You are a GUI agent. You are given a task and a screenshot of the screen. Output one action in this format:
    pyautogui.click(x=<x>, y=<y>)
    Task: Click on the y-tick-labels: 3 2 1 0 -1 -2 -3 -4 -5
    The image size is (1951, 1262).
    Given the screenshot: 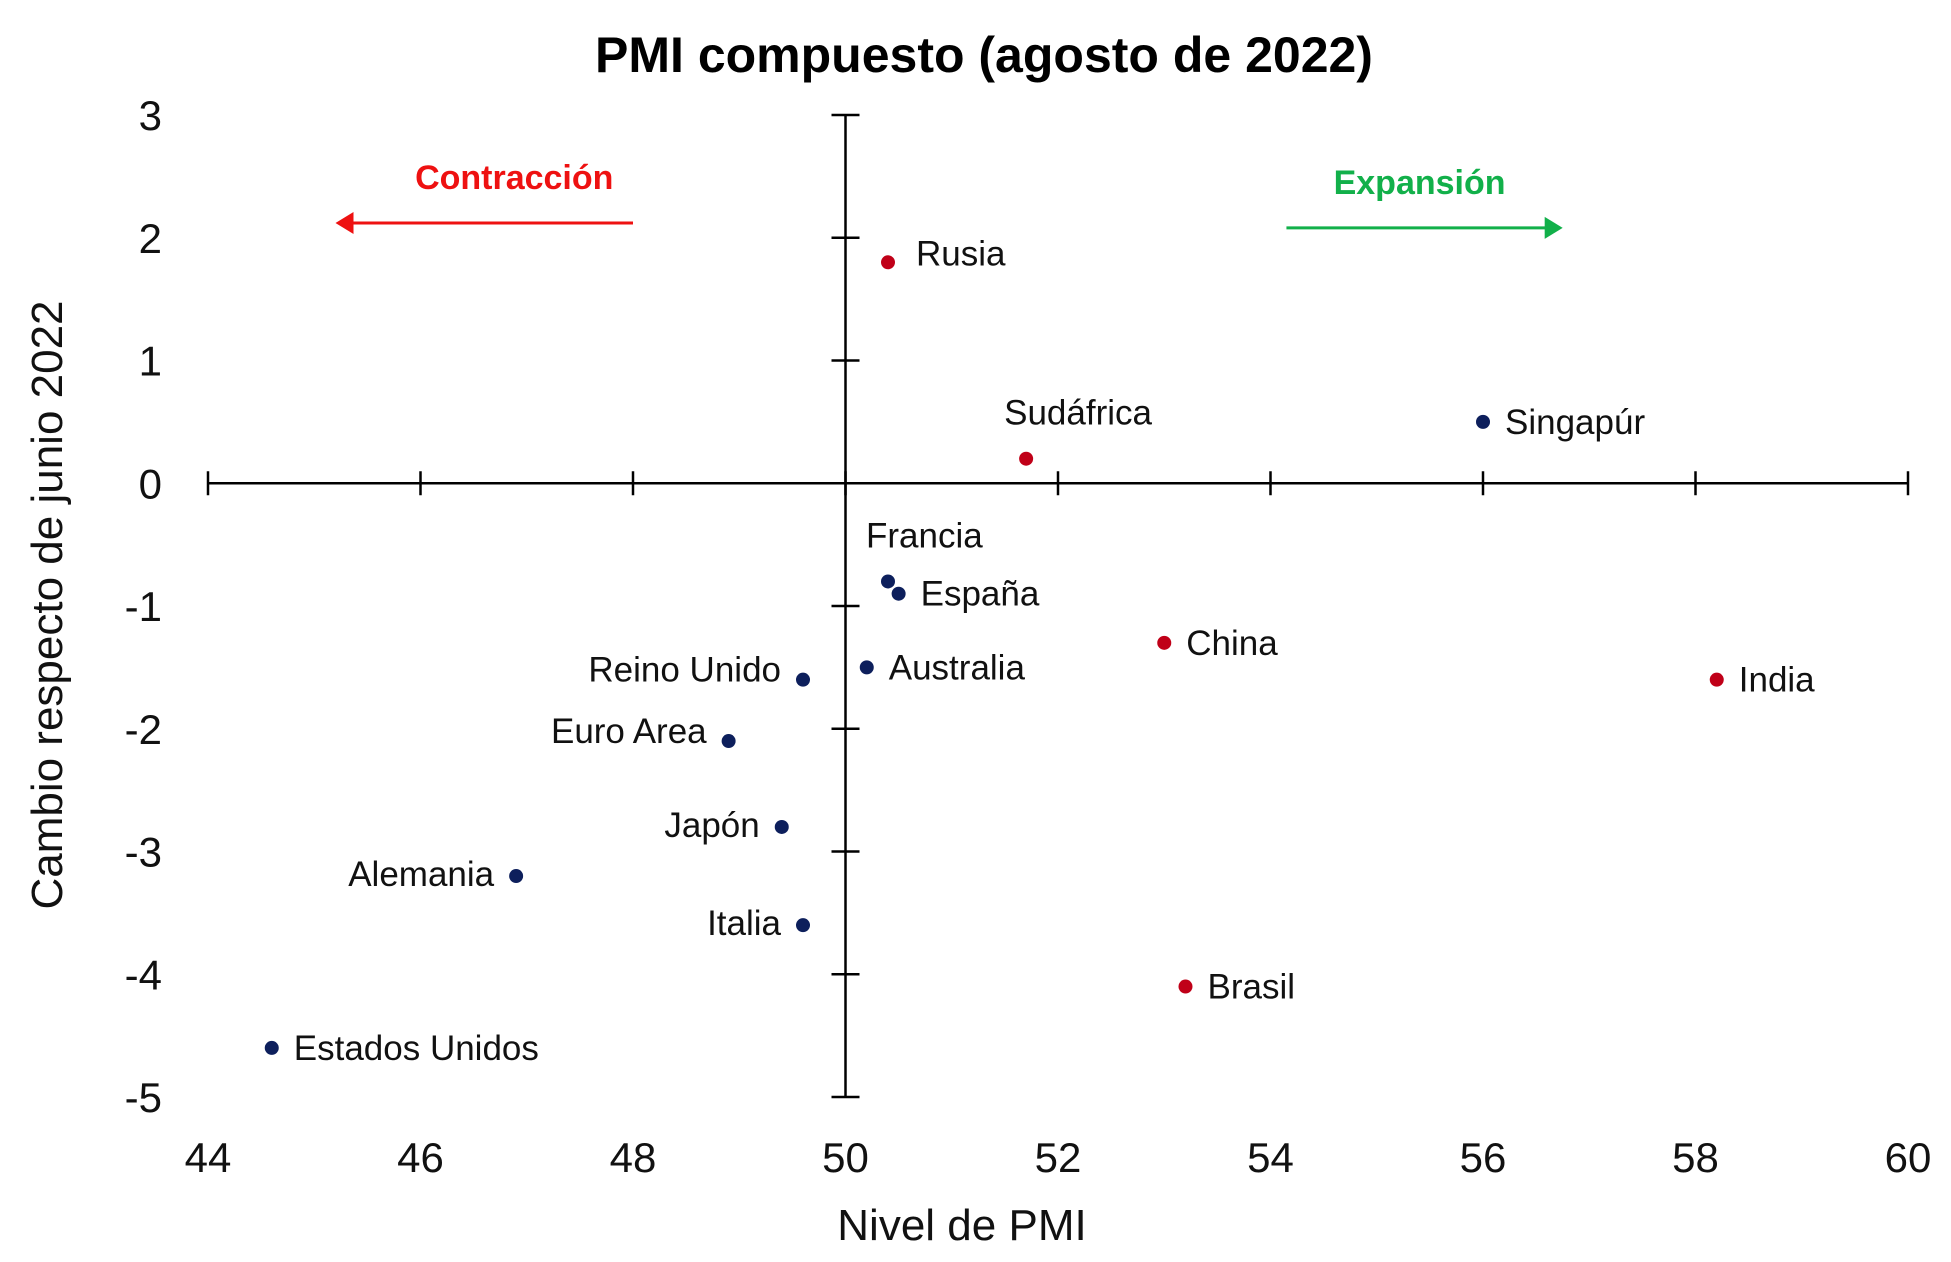 What is the action you would take?
    pyautogui.click(x=143, y=606)
    